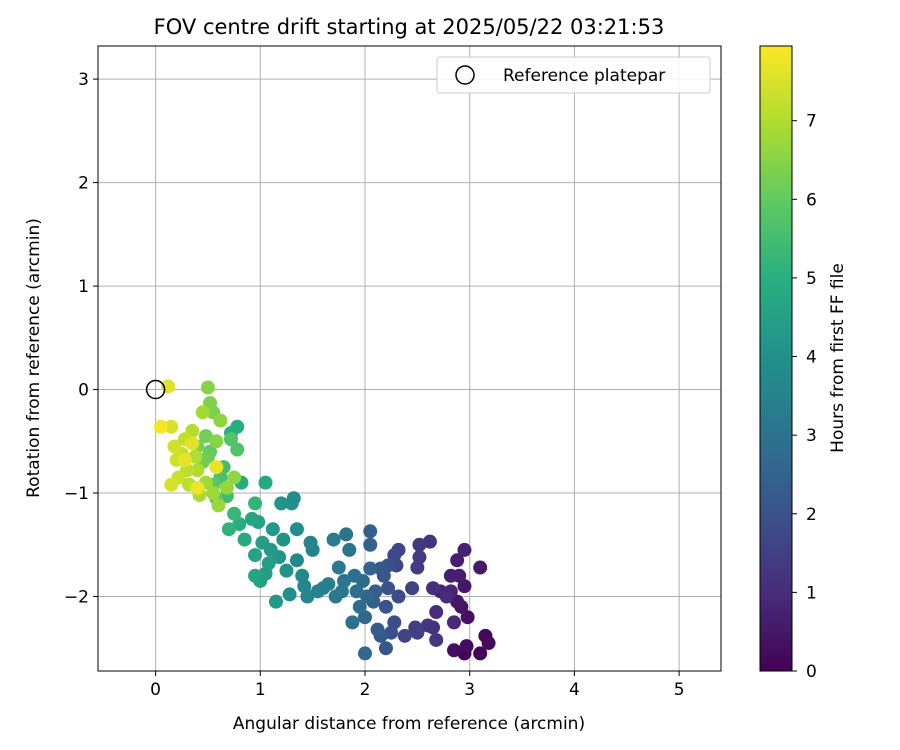 The image size is (900, 750). I want to click on x-tick-label: 2, so click(365, 690).